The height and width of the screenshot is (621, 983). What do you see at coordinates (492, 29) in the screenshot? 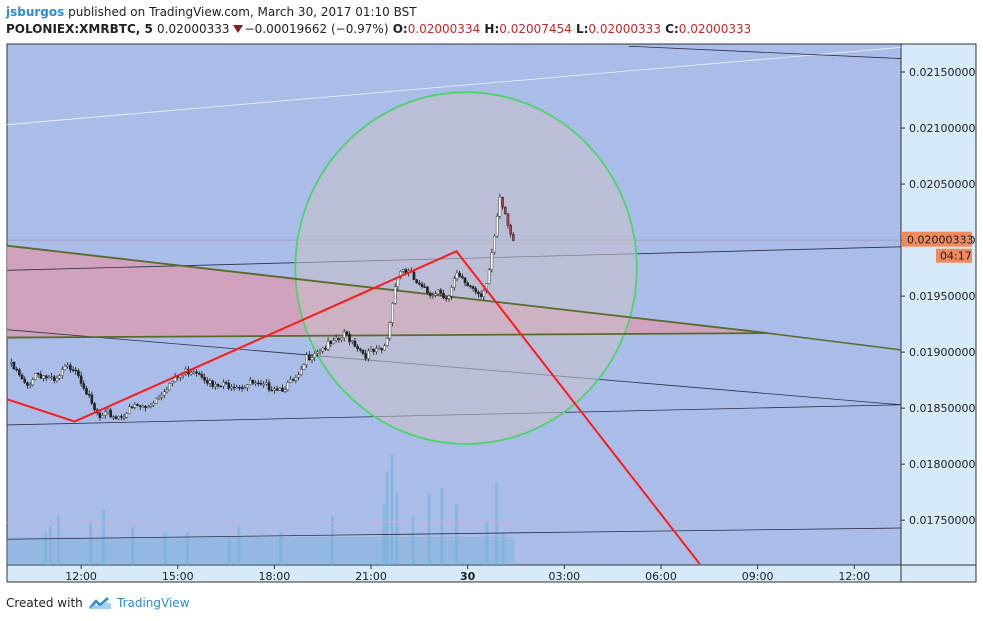
I see `high-label: H:` at bounding box center [492, 29].